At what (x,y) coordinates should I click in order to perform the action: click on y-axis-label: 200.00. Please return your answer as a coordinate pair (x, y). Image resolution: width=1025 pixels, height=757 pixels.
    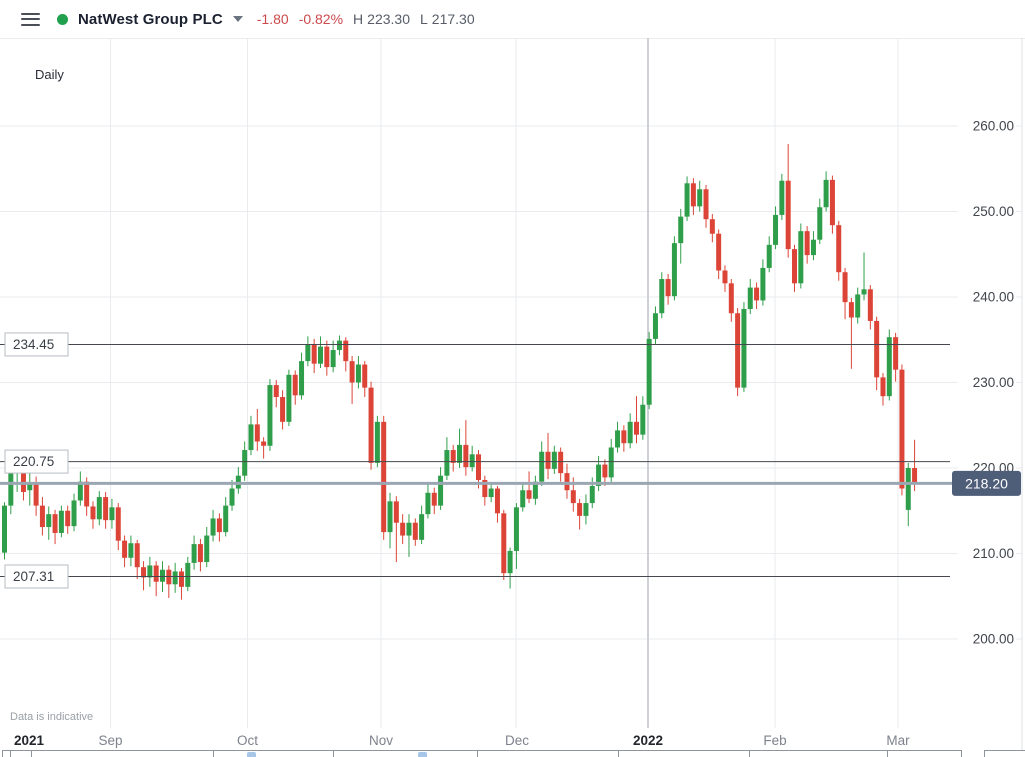
    Looking at the image, I should click on (993, 639).